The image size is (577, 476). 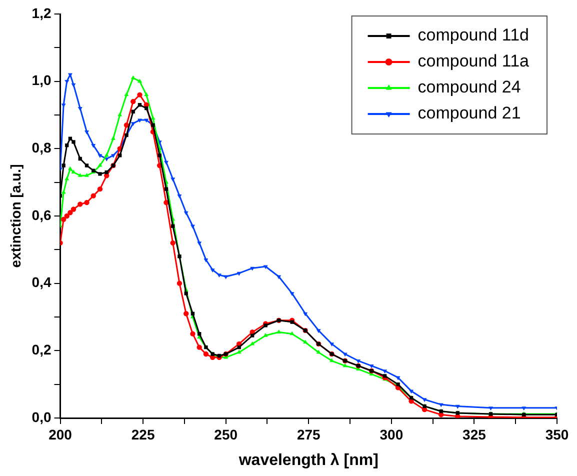 I want to click on y-tick-label: 0,6, so click(x=42, y=214).